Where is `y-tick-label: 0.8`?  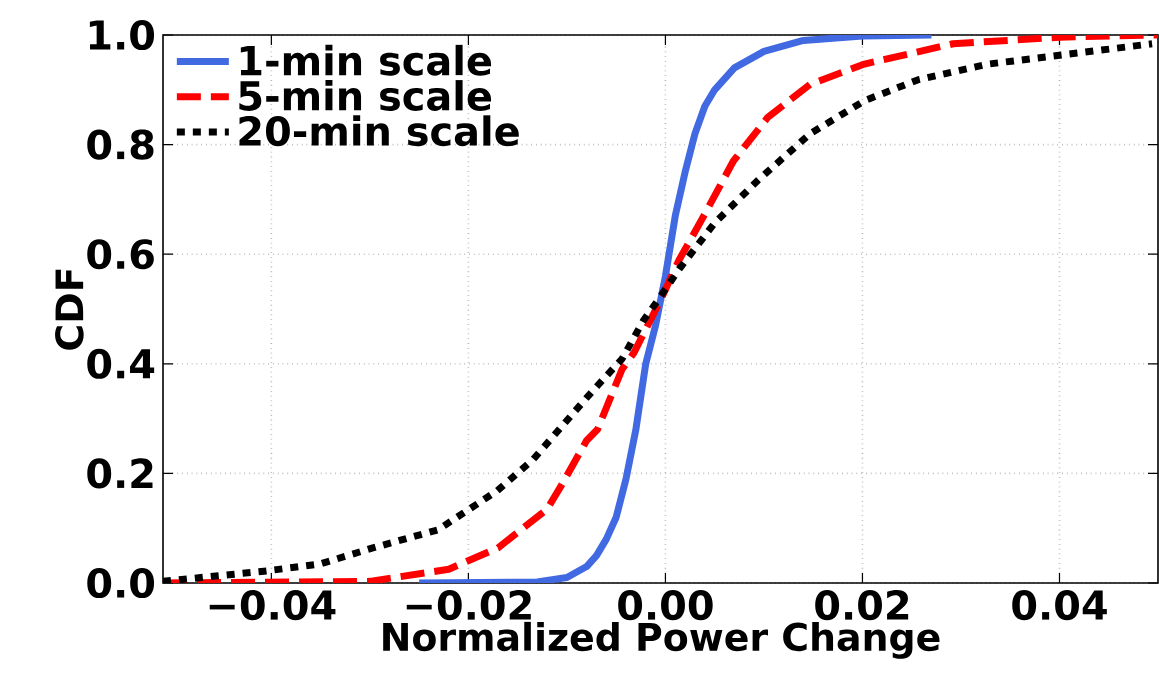 y-tick-label: 0.8 is located at coordinates (120, 144).